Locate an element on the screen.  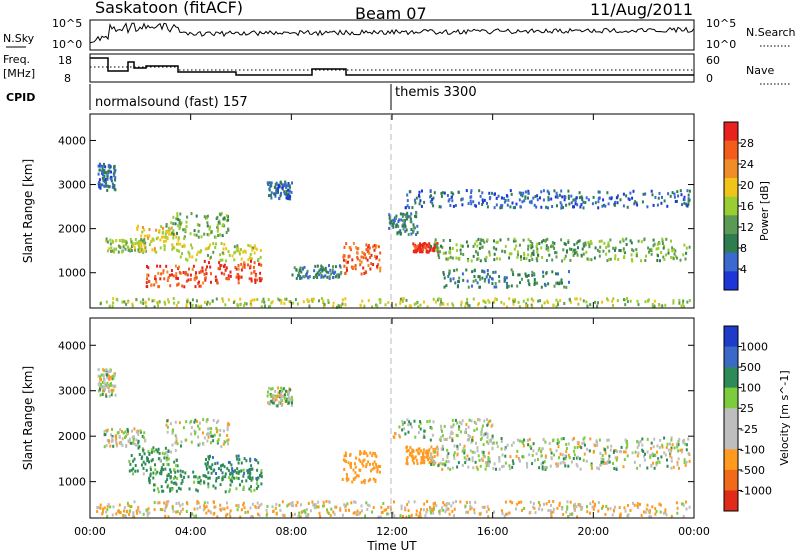
colorbar-tick-label: 24 is located at coordinates (747, 164).